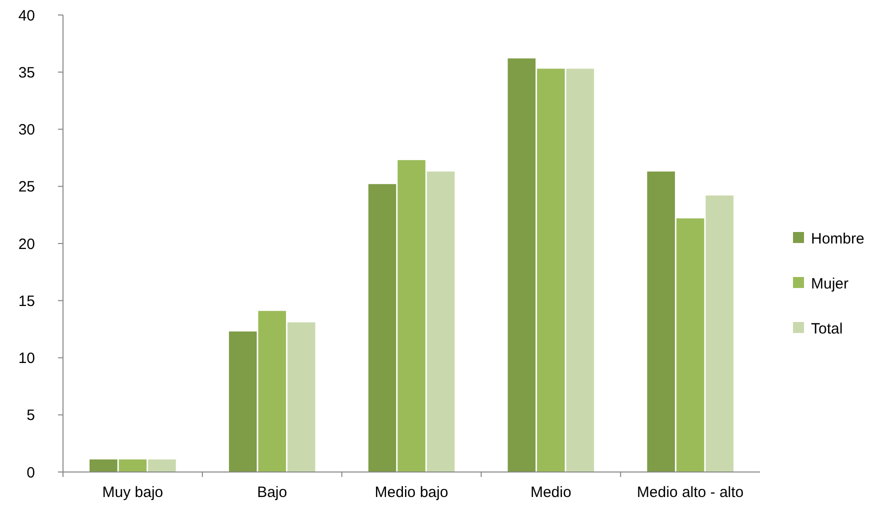 This screenshot has width=876, height=508. What do you see at coordinates (133, 492) in the screenshot?
I see `x-tick-label: Muy bajo` at bounding box center [133, 492].